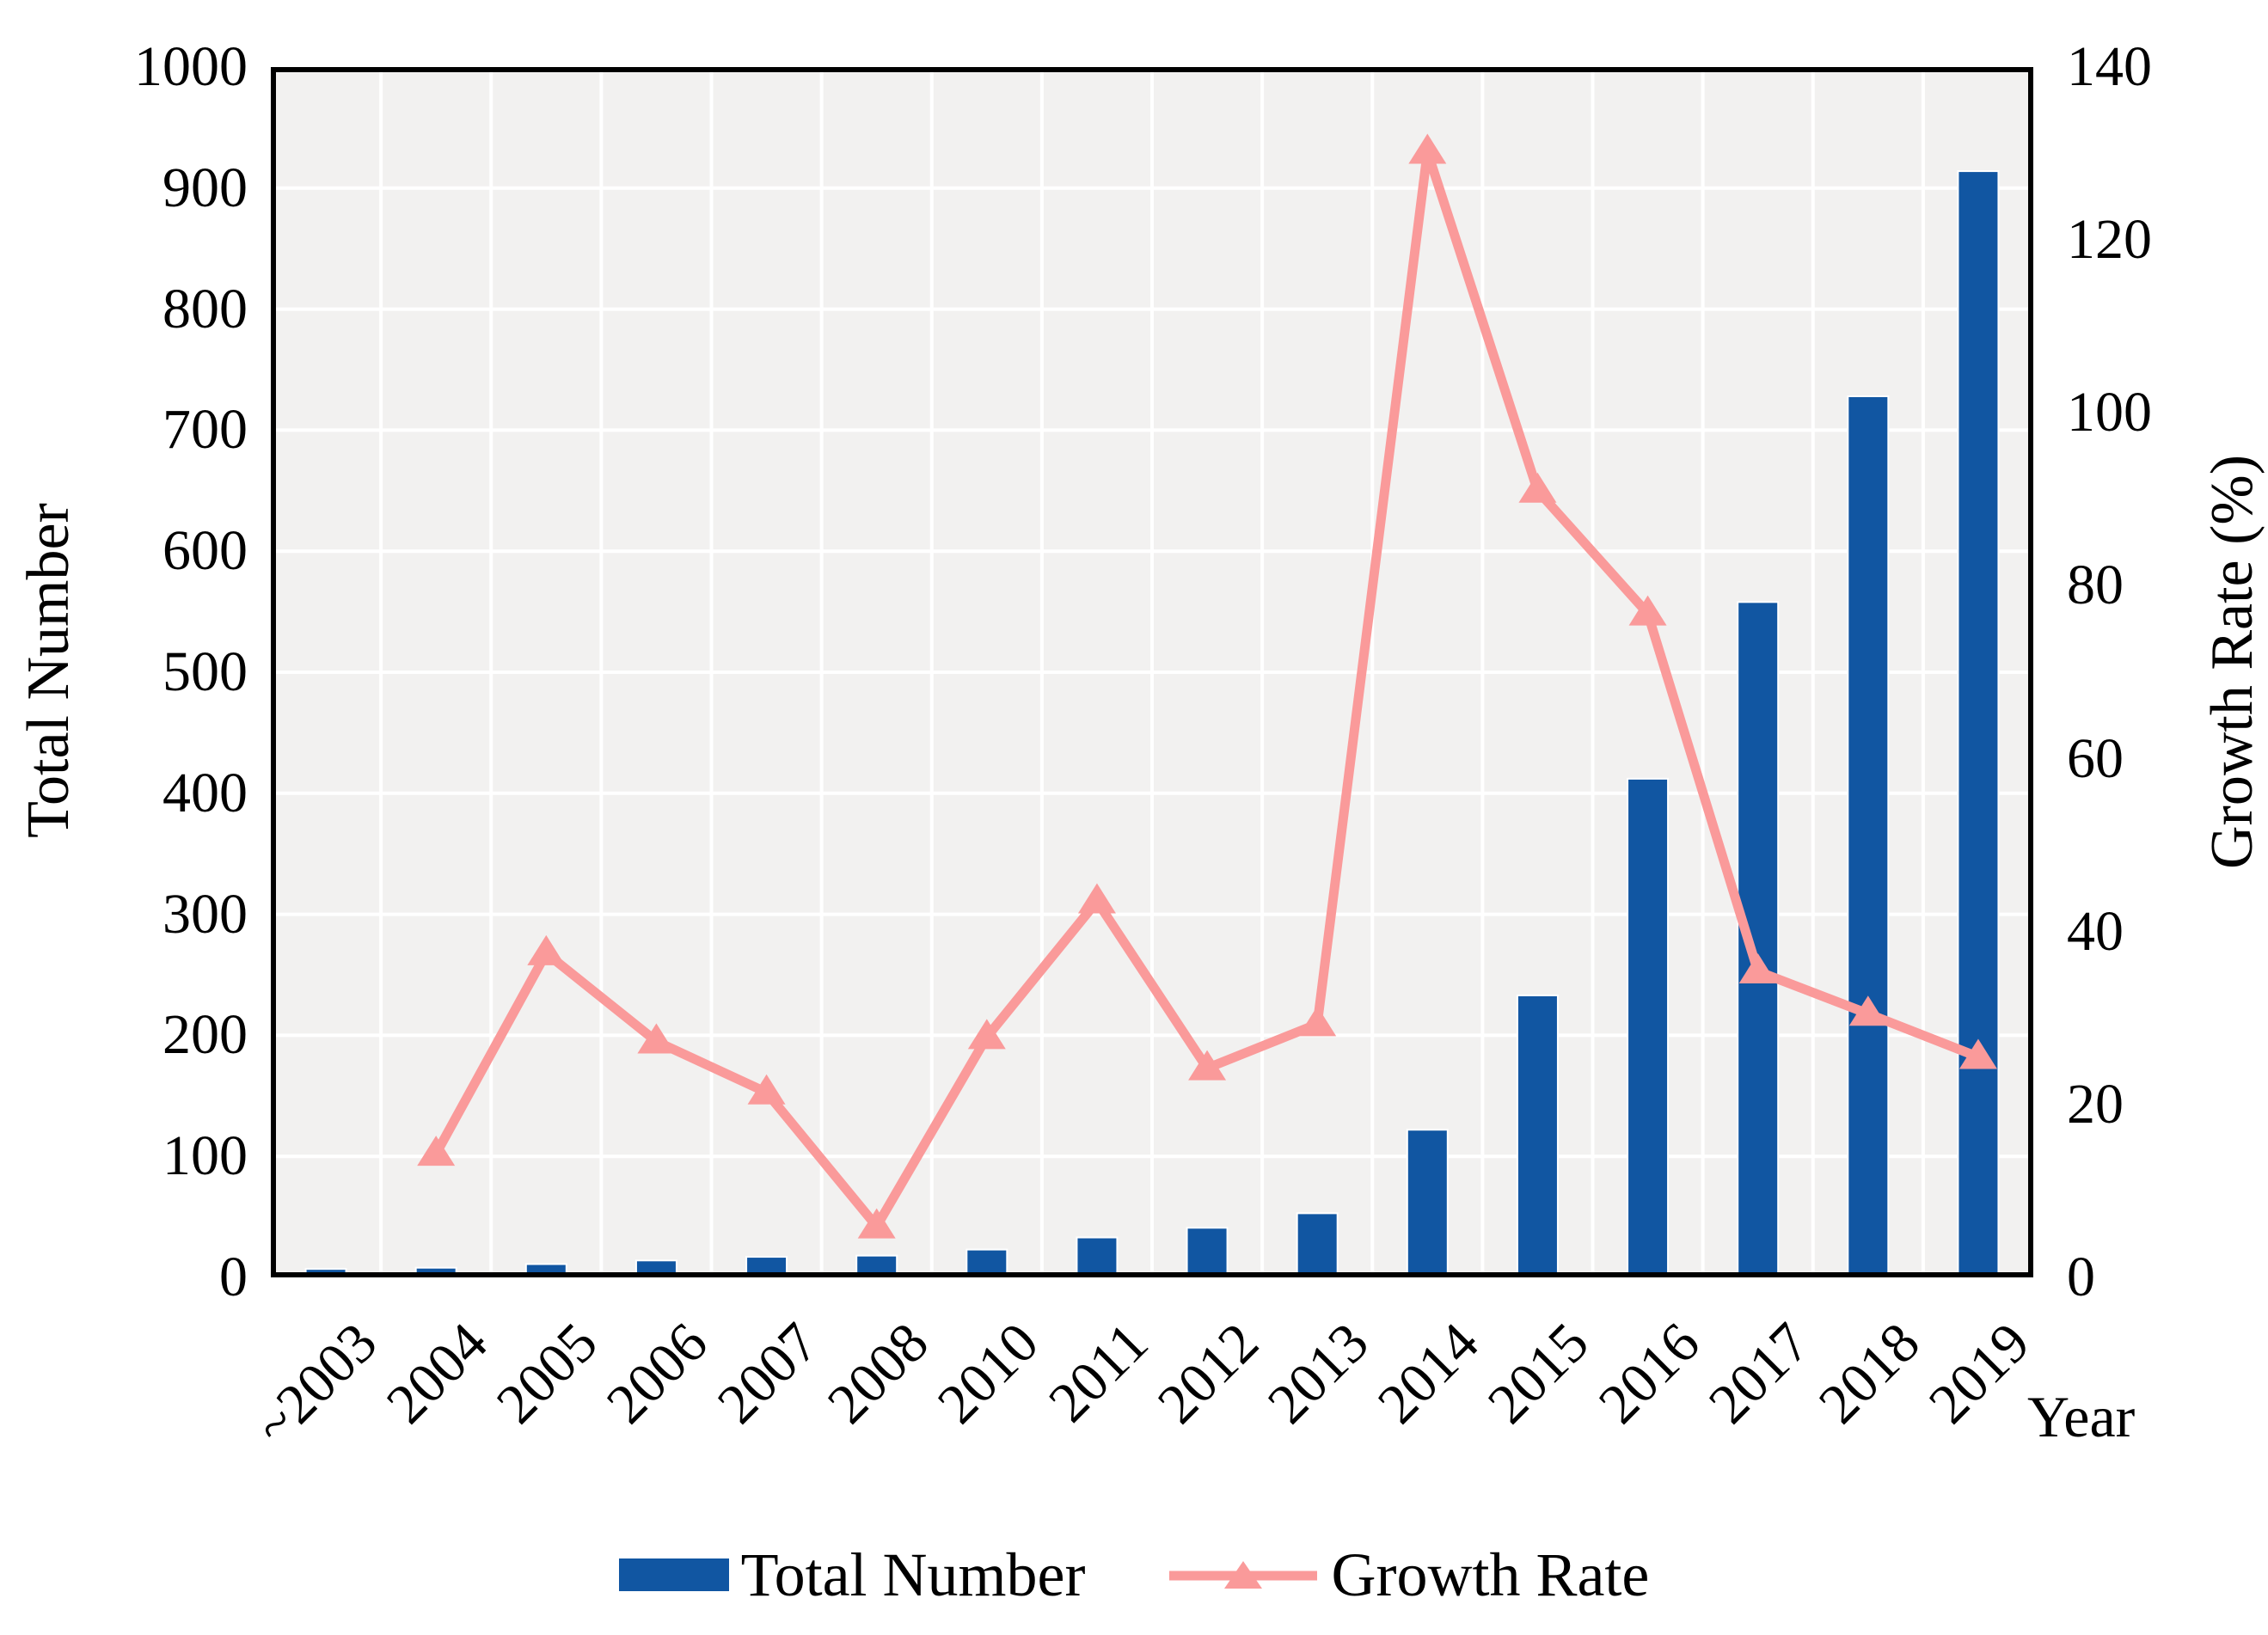 The height and width of the screenshot is (1635, 2268). I want to click on x-tick-2014: 2014, so click(1429, 1373).